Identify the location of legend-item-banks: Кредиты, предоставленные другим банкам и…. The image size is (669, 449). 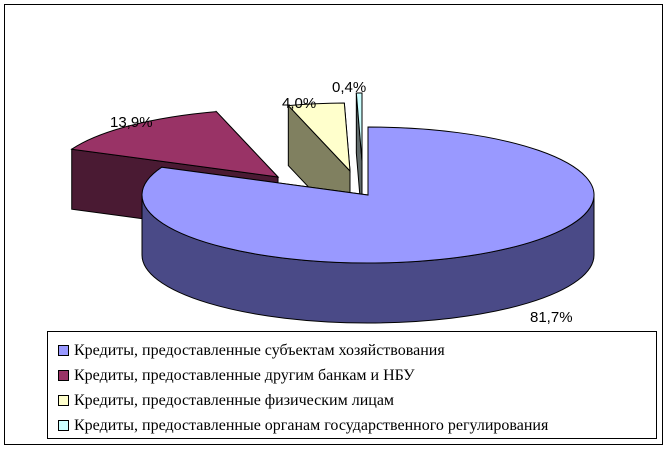
(357, 375).